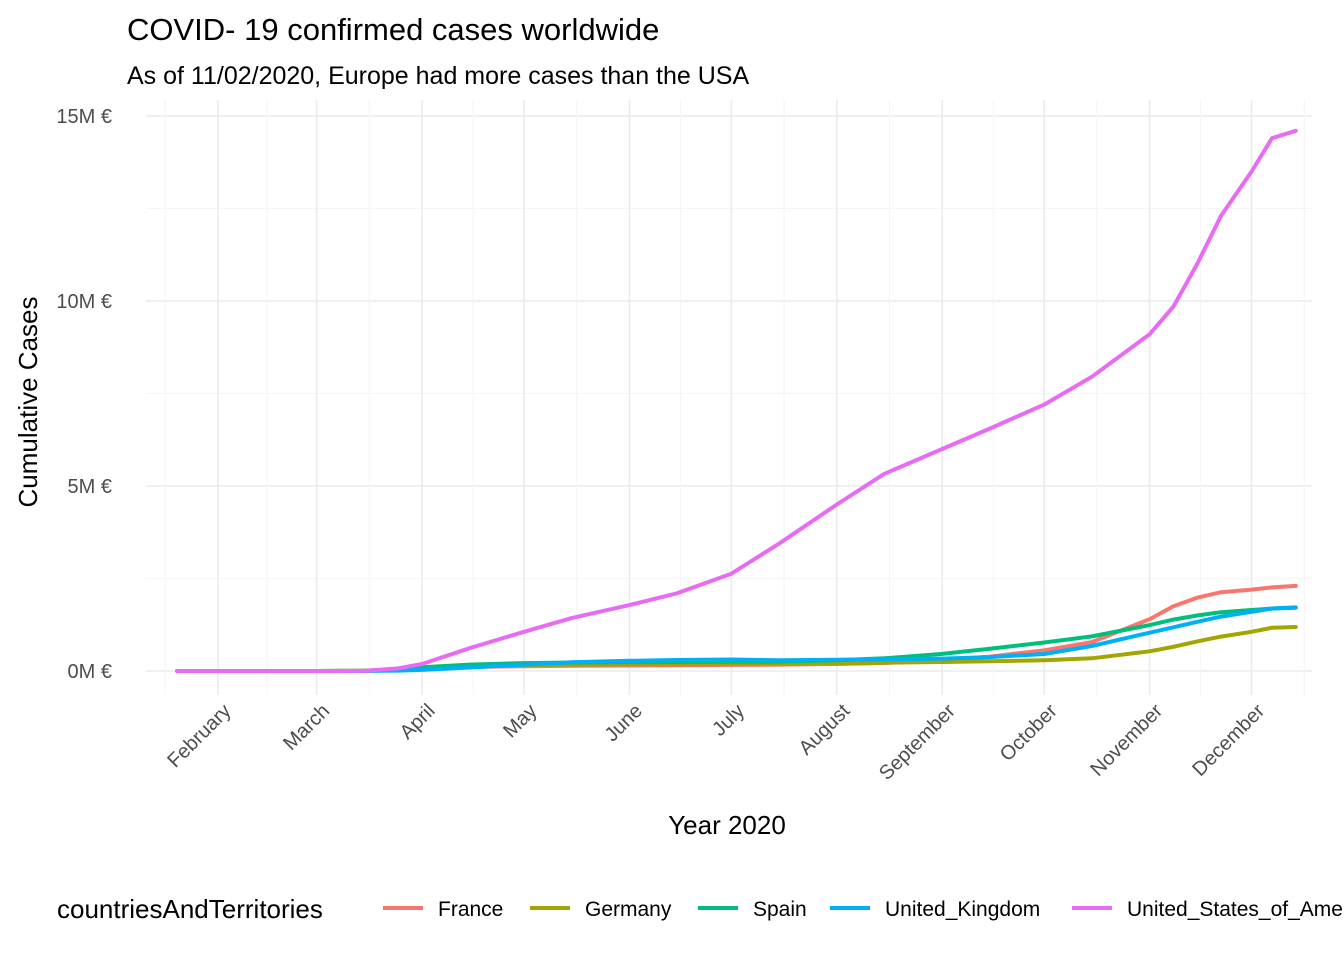 This screenshot has height=960, width=1344. What do you see at coordinates (84, 302) in the screenshot?
I see `y-tick-label: 10M €` at bounding box center [84, 302].